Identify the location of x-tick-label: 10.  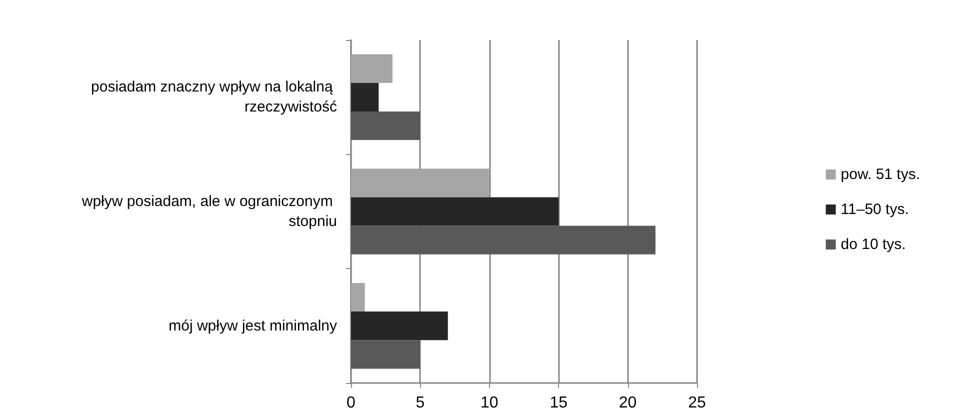
(489, 403).